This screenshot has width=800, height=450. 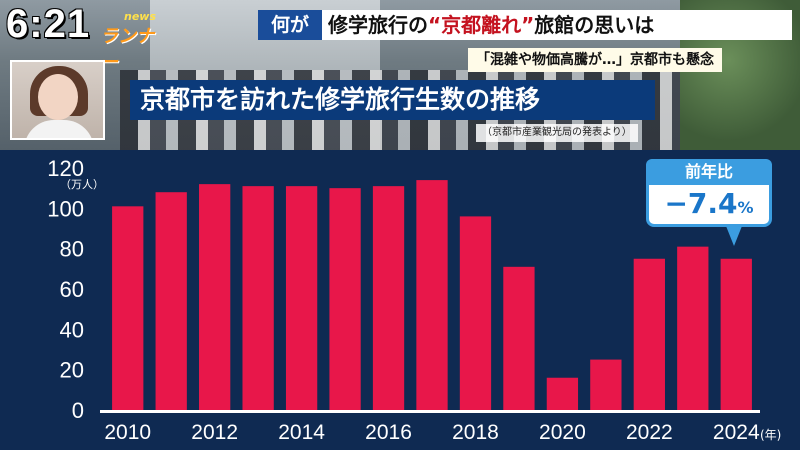 What do you see at coordinates (345, 299) in the screenshot?
I see `bar-2015` at bounding box center [345, 299].